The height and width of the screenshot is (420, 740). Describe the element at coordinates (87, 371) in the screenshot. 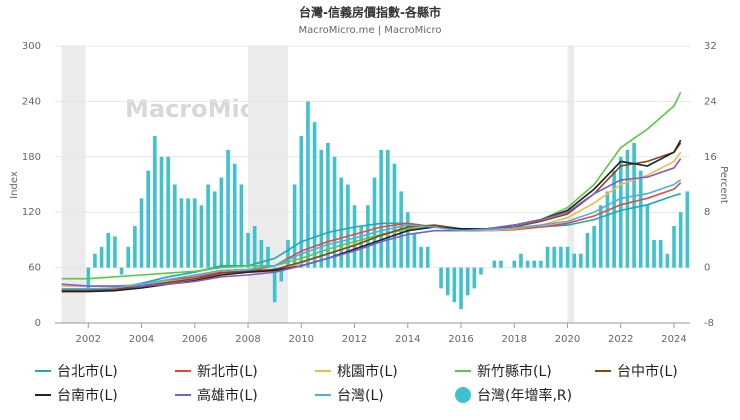

I see `legend-label: 台北市(L)` at that location.